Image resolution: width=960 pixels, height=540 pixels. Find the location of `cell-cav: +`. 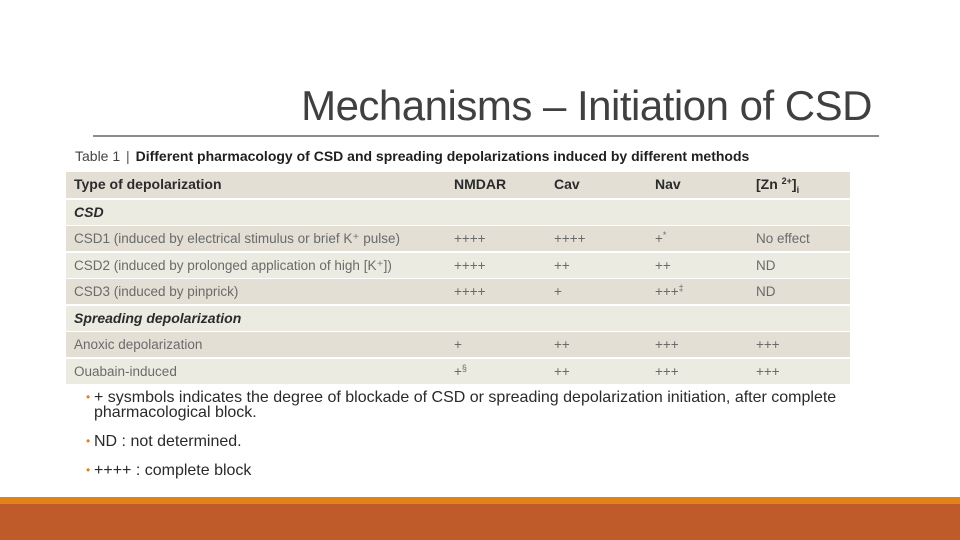

cell-cav: + is located at coordinates (558, 291).